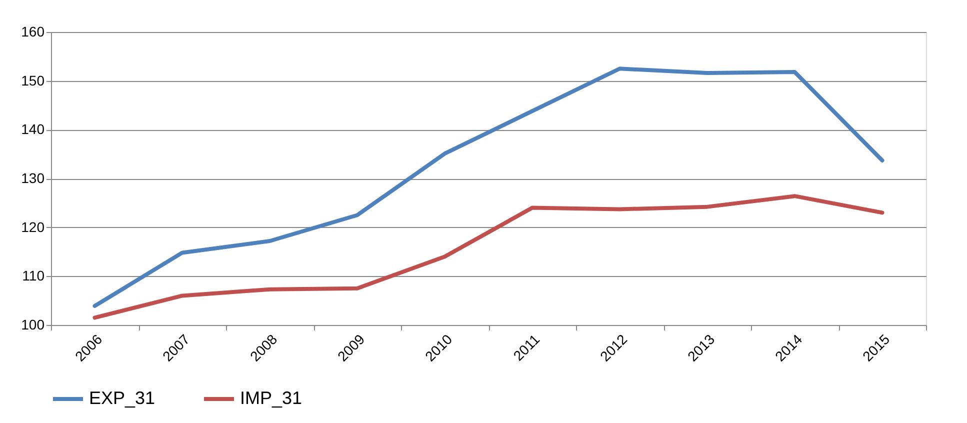 This screenshot has width=967, height=423. I want to click on legend-label: EXP_31, so click(122, 398).